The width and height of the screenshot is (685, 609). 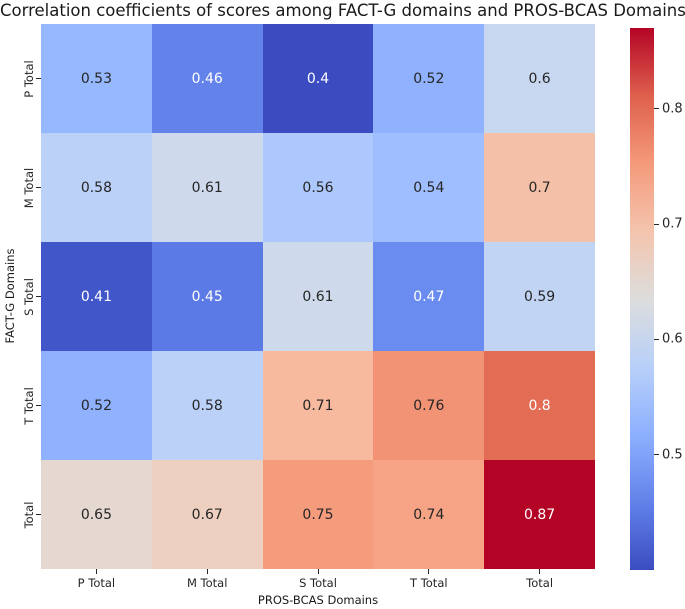 What do you see at coordinates (96, 583) in the screenshot?
I see `x-tick-label: P Total` at bounding box center [96, 583].